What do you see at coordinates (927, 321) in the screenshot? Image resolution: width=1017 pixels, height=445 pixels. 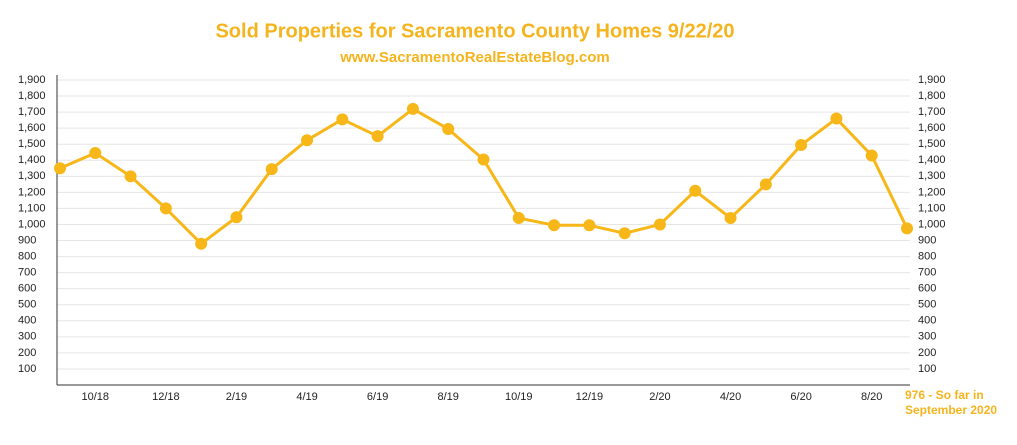 I see `y-tick-label-right: 400` at bounding box center [927, 321].